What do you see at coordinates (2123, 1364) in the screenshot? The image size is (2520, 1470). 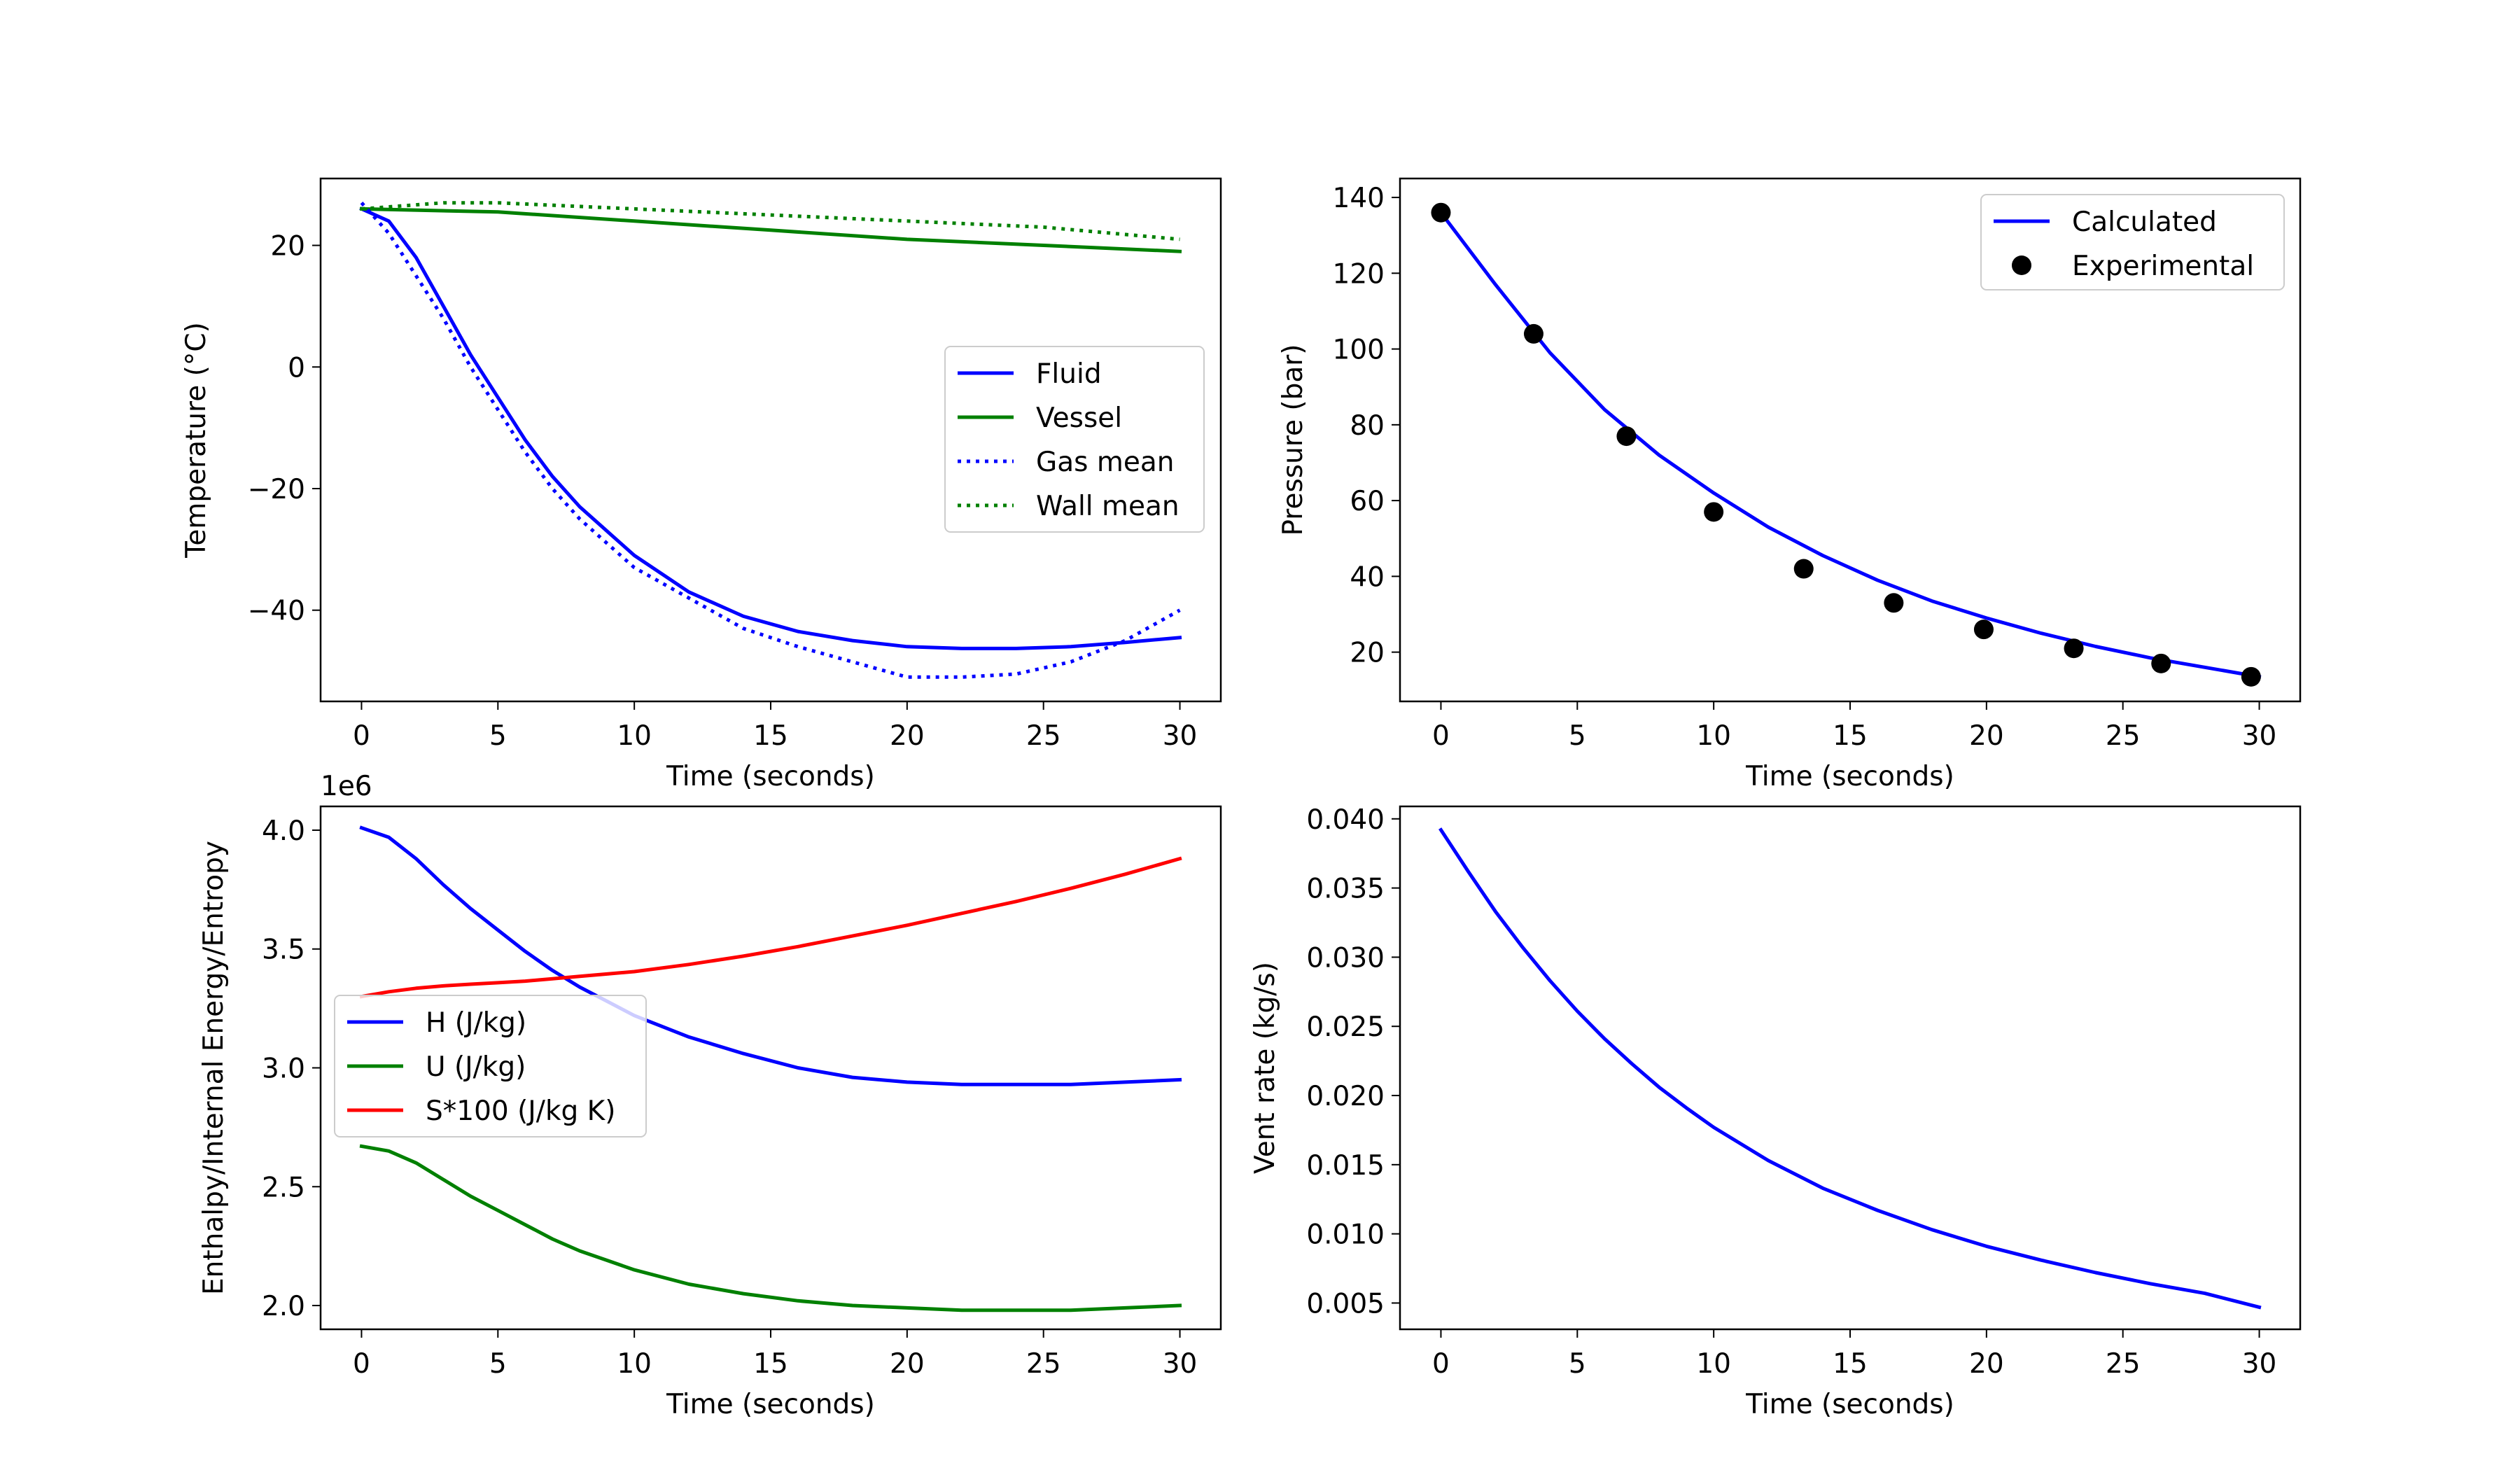 I see `vent-xtick-label-5: 25` at bounding box center [2123, 1364].